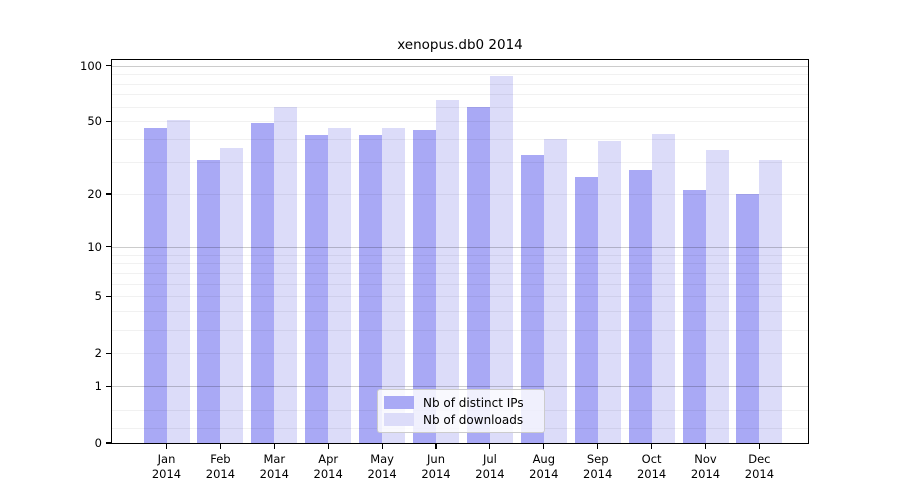  I want to click on legend-entry-downloads: Nb of downloads, so click(461, 420).